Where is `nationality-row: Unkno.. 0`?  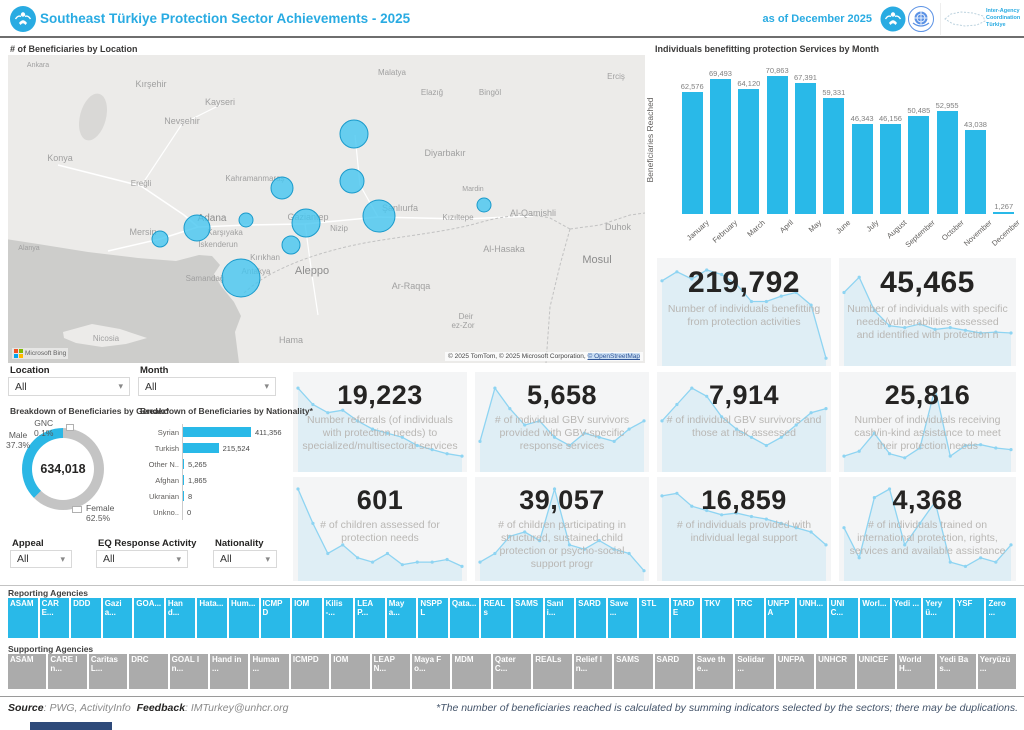 nationality-row: Unkno.. 0 is located at coordinates (215, 512).